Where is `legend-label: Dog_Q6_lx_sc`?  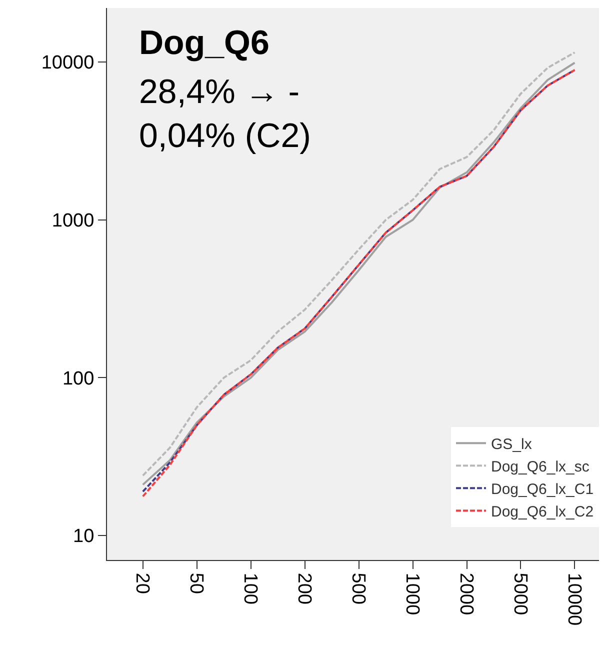
legend-label: Dog_Q6_lx_sc is located at coordinates (540, 467).